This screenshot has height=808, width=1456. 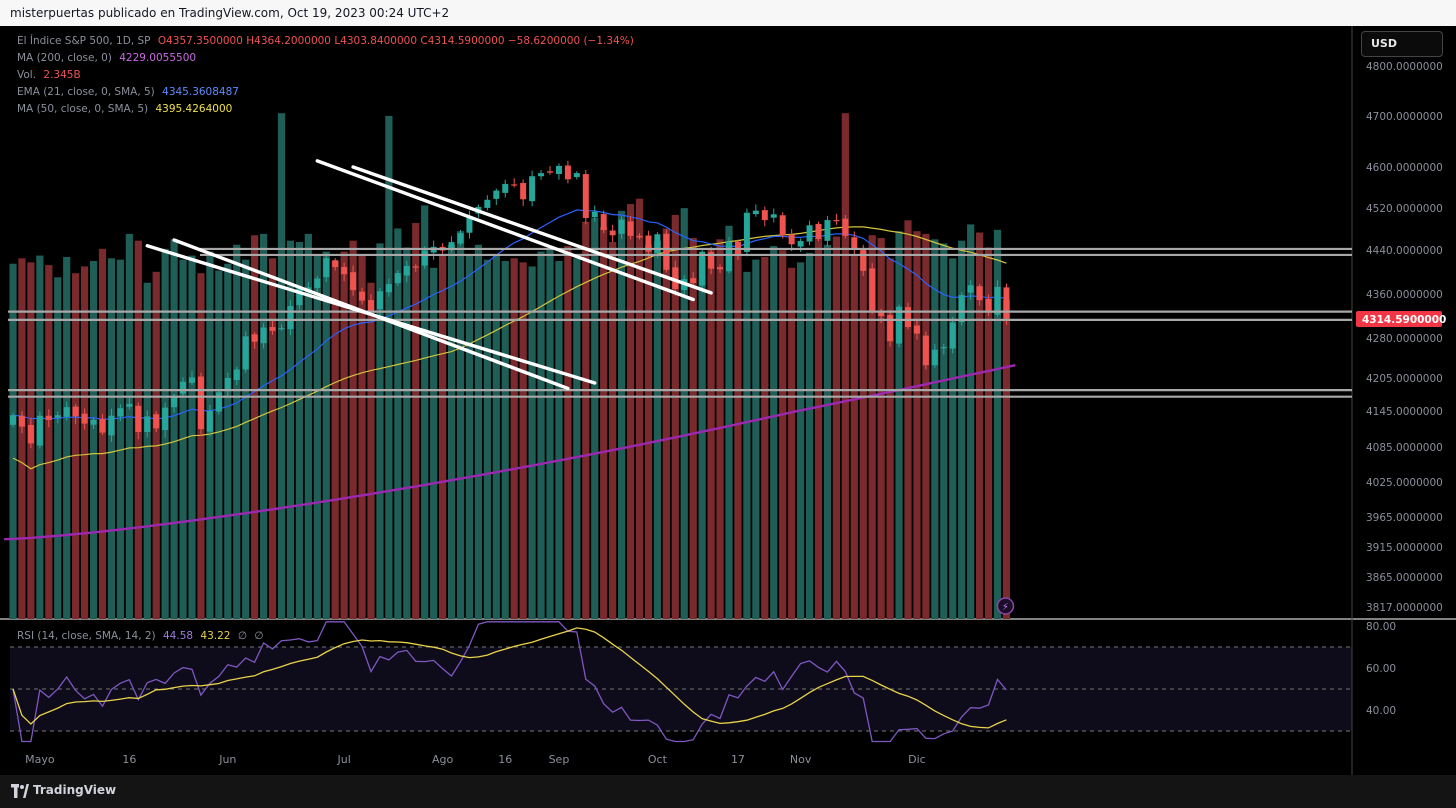 What do you see at coordinates (1381, 669) in the screenshot?
I see `rsi-tick-label: 60.00` at bounding box center [1381, 669].